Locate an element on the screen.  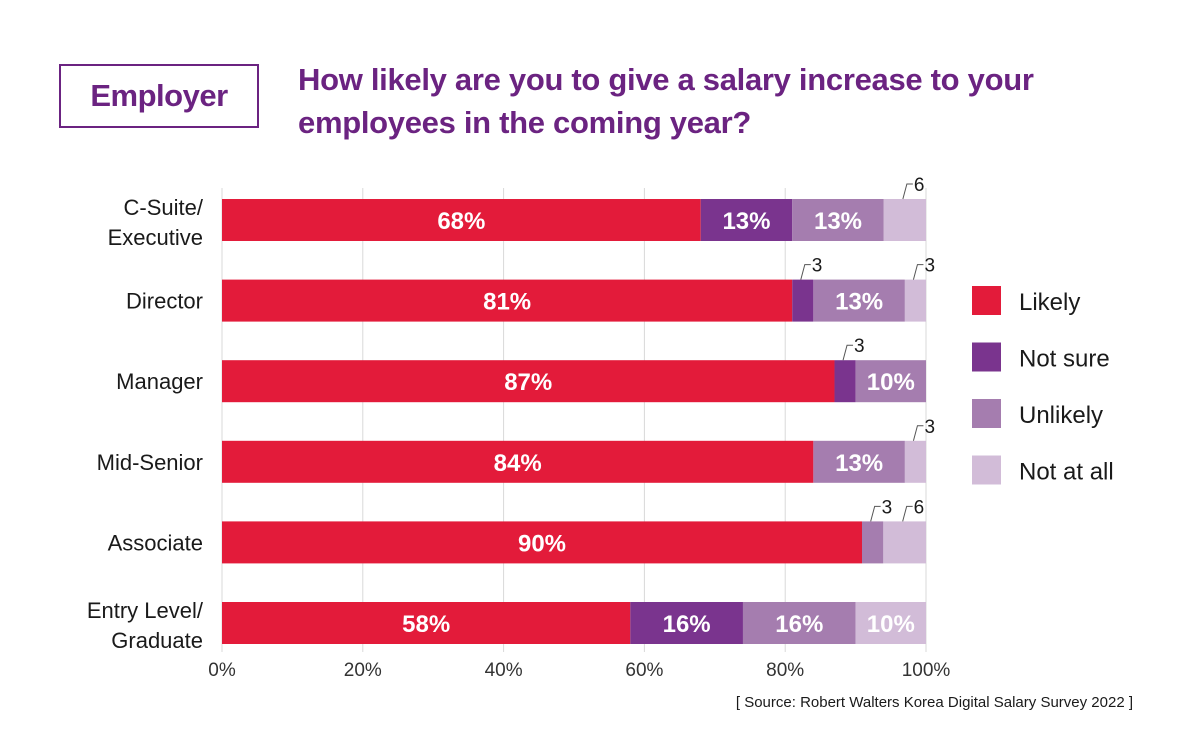
category-label: Director is located at coordinates (164, 301).